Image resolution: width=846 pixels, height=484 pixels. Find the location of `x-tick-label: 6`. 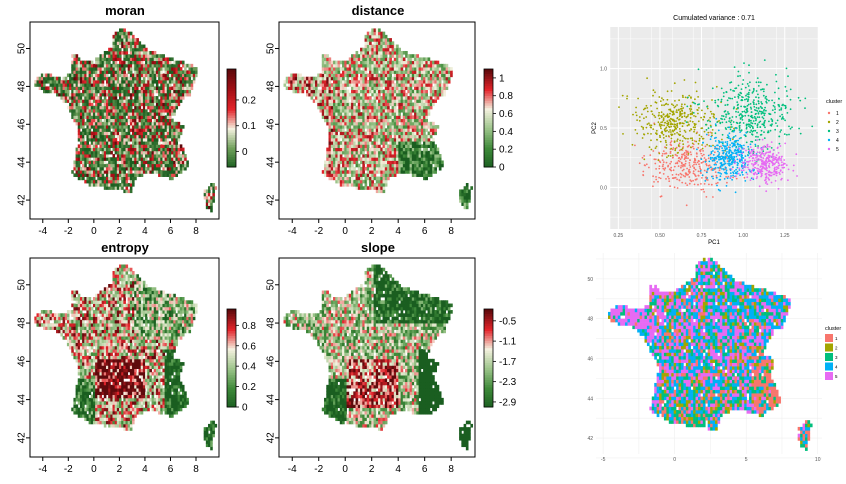

x-tick-label: 6 is located at coordinates (425, 231).